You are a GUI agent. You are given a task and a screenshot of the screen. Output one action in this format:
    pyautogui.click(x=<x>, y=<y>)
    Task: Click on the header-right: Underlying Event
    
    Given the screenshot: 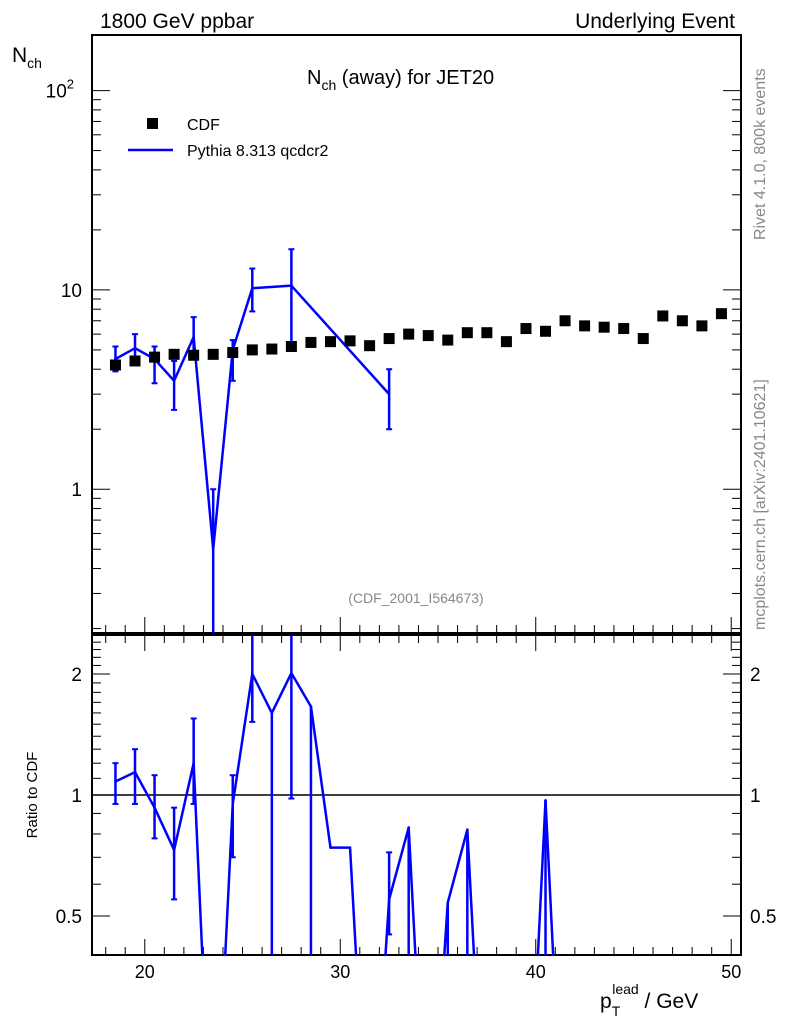 What is the action you would take?
    pyautogui.click(x=655, y=21)
    